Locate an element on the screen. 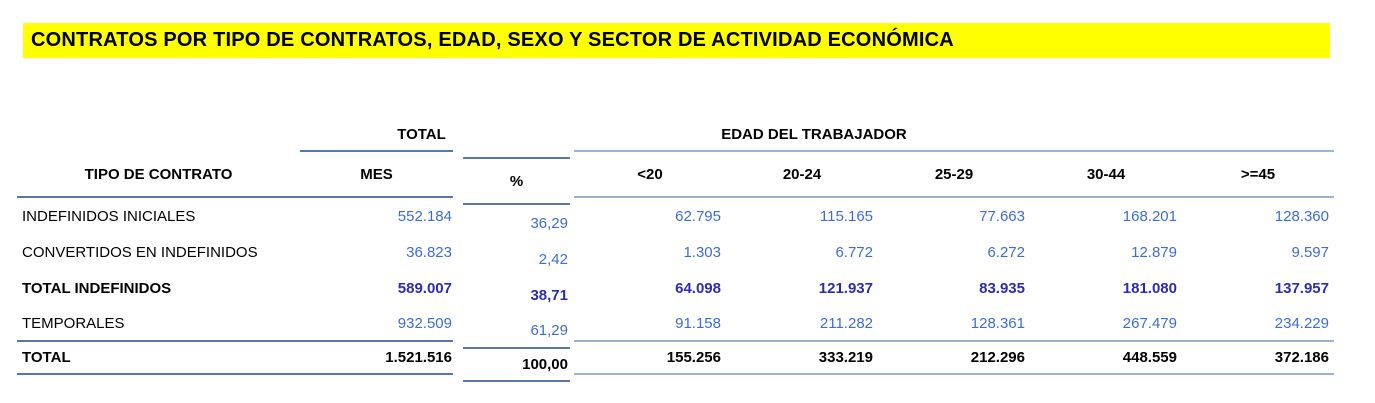 The height and width of the screenshot is (403, 1375). cell-age-3: 267.479 is located at coordinates (1106, 324).